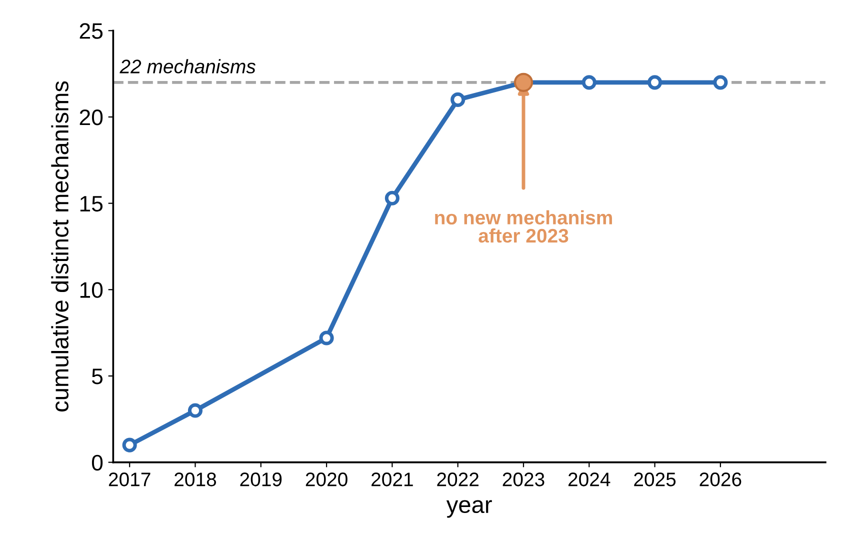  What do you see at coordinates (327, 479) in the screenshot?
I see `x-tick-label: 2020` at bounding box center [327, 479].